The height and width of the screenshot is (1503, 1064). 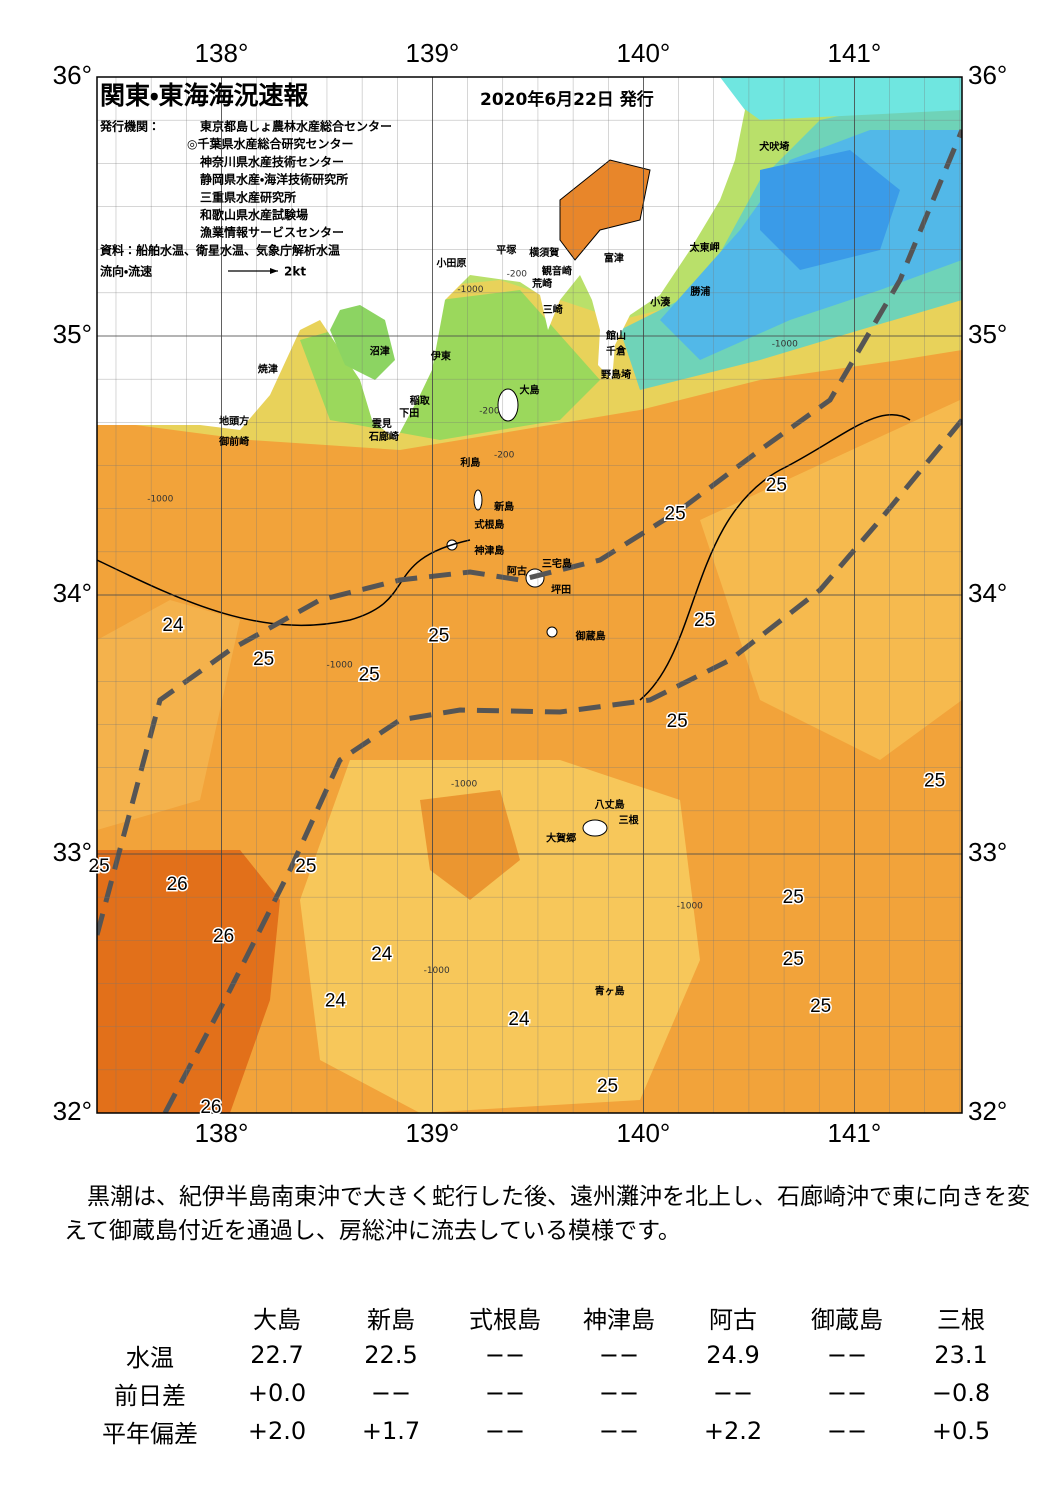 What do you see at coordinates (126, 271) in the screenshot?
I see `flow-label: 流向・流速` at bounding box center [126, 271].